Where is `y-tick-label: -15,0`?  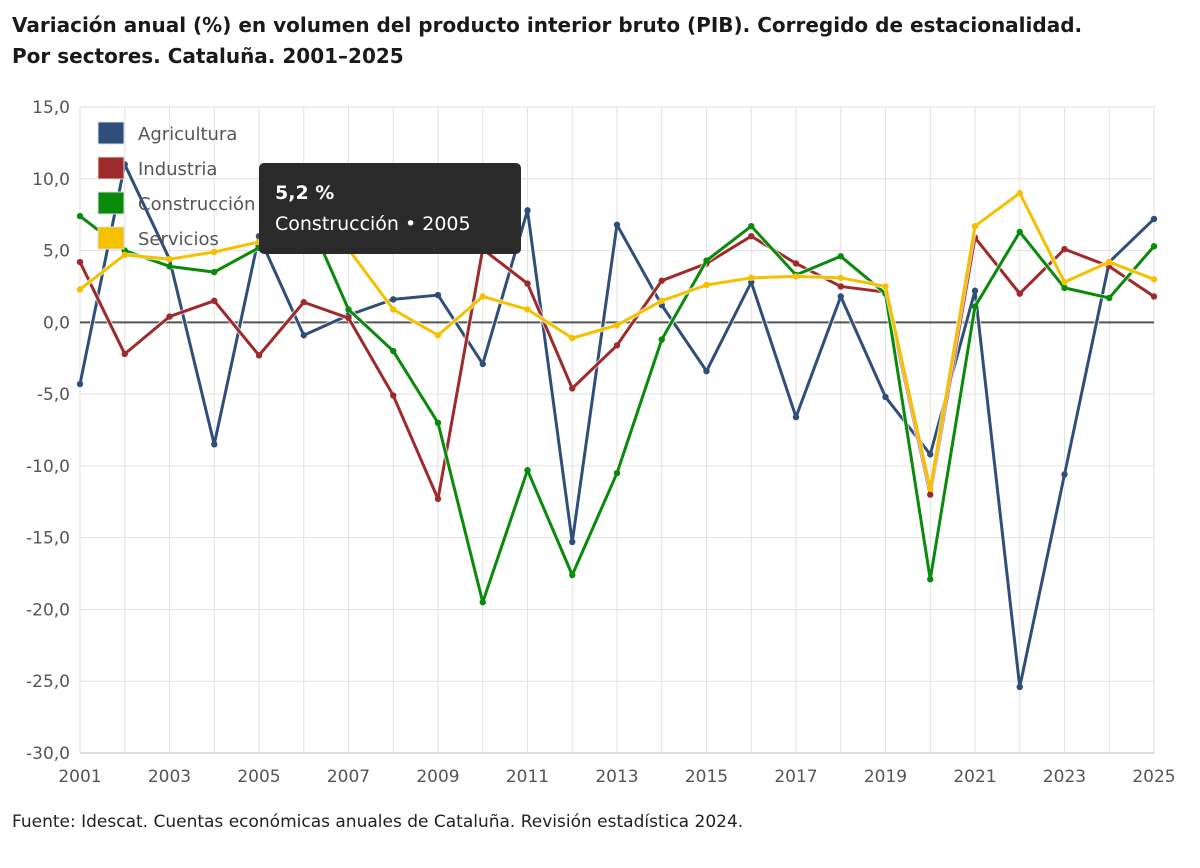 y-tick-label: -15,0 is located at coordinates (48, 539).